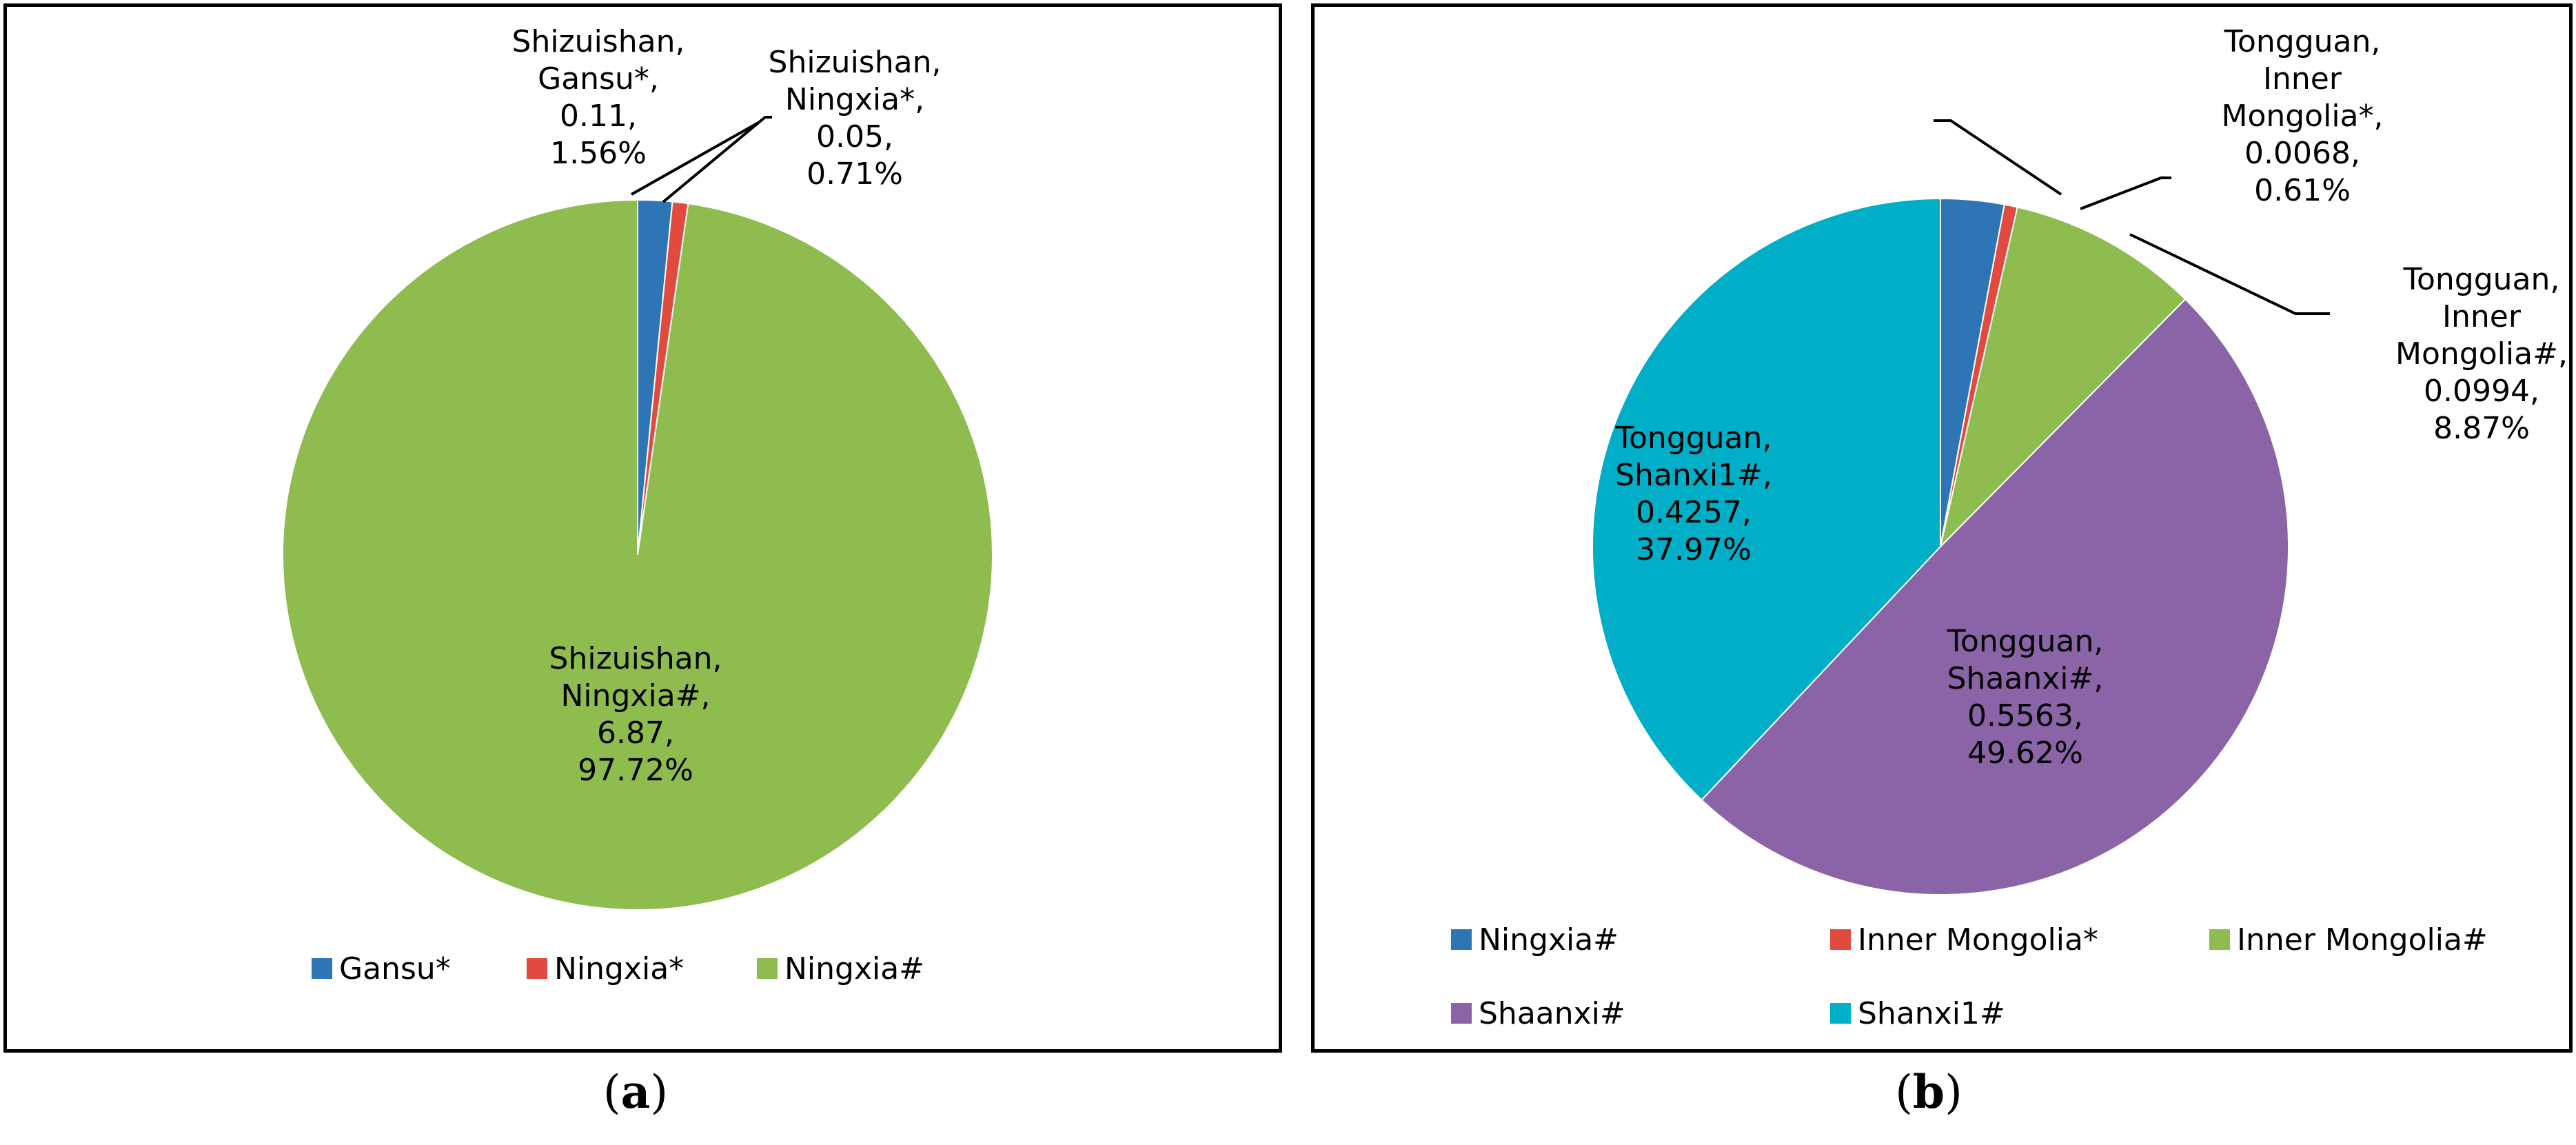 The height and width of the screenshot is (1145, 2576). What do you see at coordinates (1931, 1013) in the screenshot?
I see `legend-label-b-4: Shanxi1#` at bounding box center [1931, 1013].